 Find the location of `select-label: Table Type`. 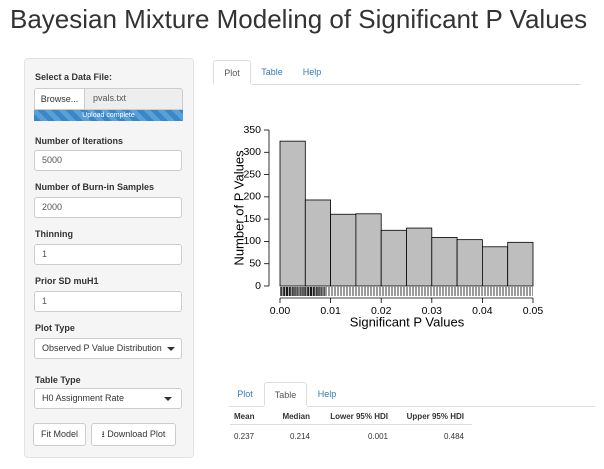

select-label: Table Type is located at coordinates (58, 380).